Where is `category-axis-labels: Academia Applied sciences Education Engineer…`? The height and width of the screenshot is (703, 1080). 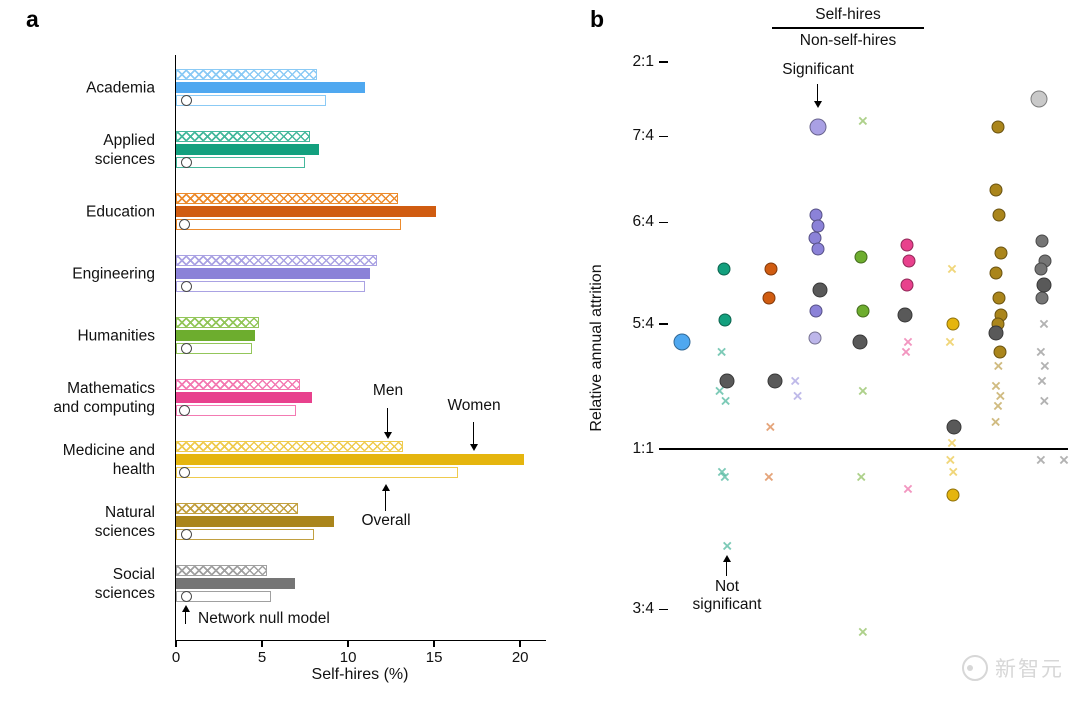 category-axis-labels: Academia Applied sciences Education Engineer… is located at coordinates (82, 347).